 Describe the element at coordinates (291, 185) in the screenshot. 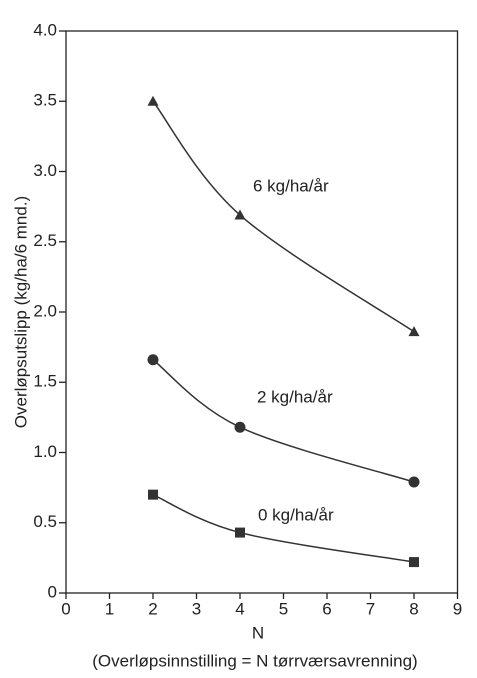

I see `series-label: 6 kg/ha/år` at that location.